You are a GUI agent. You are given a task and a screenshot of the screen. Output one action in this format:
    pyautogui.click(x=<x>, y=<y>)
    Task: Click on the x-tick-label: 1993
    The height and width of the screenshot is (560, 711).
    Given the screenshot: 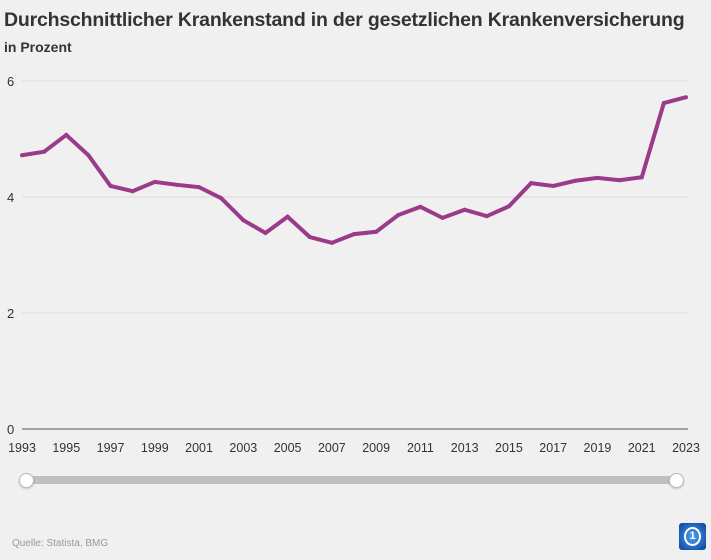 What is the action you would take?
    pyautogui.click(x=22, y=448)
    